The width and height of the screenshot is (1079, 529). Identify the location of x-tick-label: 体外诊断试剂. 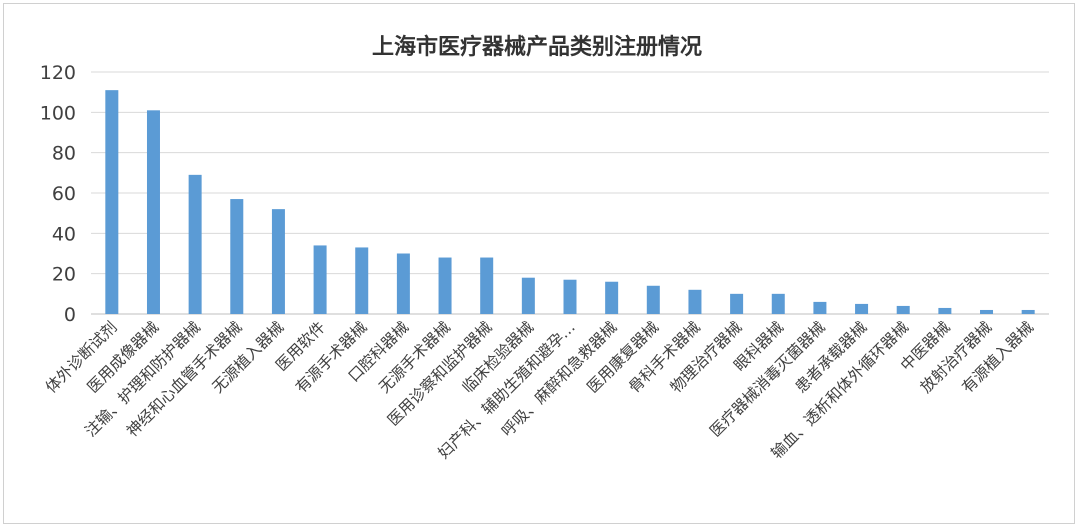
(81, 357).